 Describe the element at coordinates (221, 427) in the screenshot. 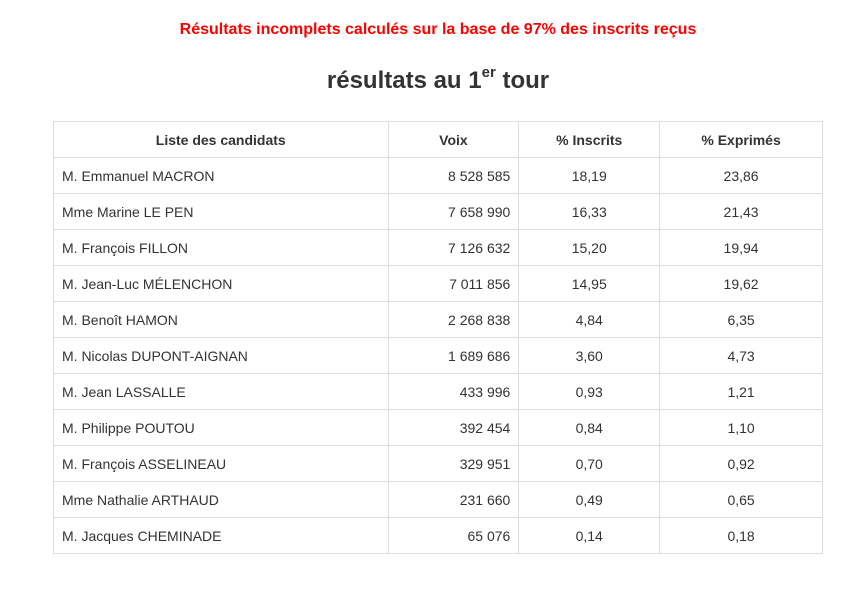

I see `candidate-name: M. Philippe POUTOU` at that location.